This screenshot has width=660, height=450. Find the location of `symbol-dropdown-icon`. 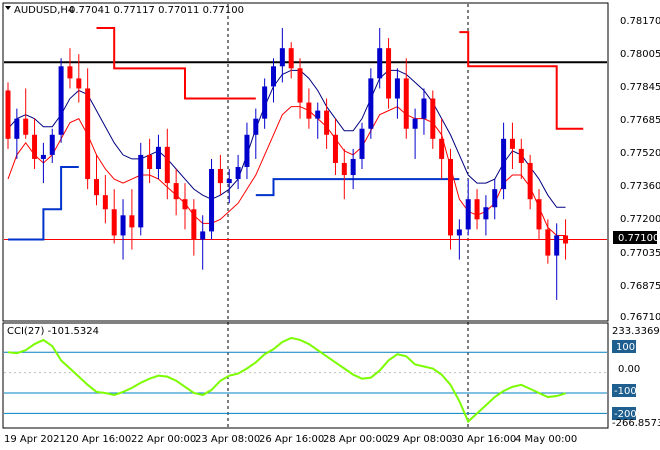

symbol-dropdown-icon is located at coordinates (8, 8).